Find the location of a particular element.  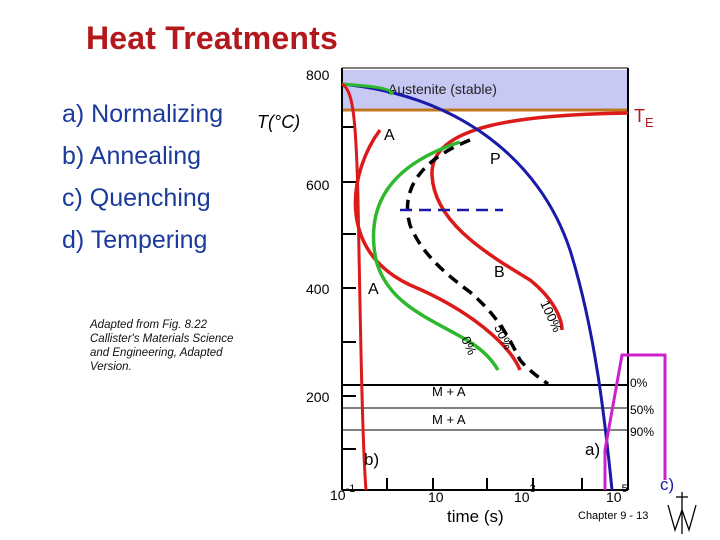

x-tick-label: 10³ is located at coordinates (525, 494).